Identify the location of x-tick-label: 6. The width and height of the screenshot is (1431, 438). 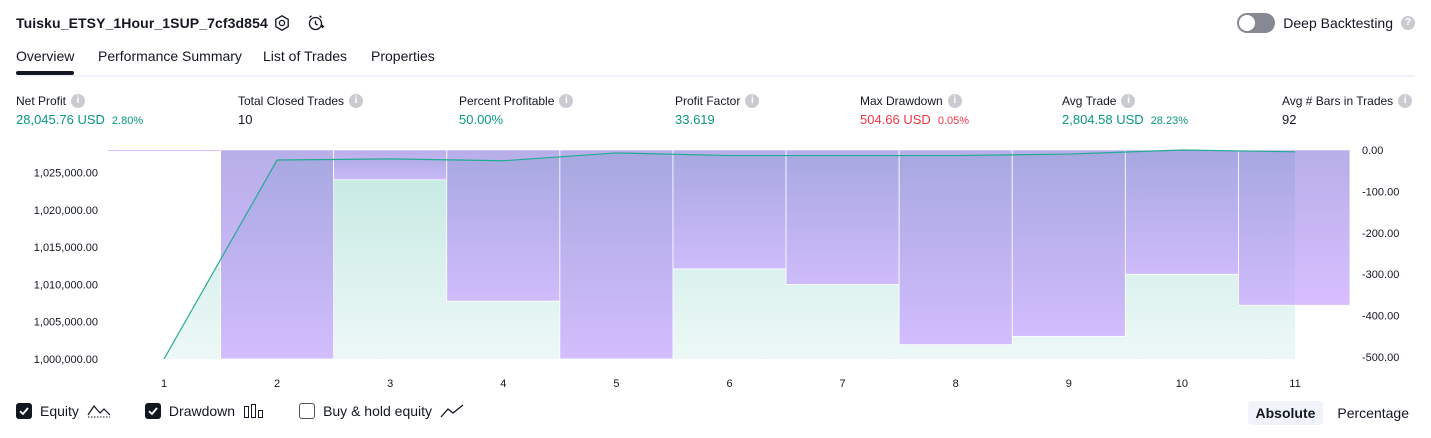
(729, 384).